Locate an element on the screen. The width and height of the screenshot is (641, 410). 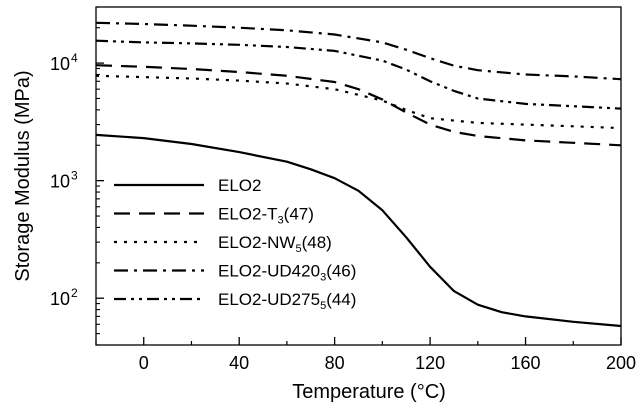
x-tick-label: 200 is located at coordinates (621, 363).